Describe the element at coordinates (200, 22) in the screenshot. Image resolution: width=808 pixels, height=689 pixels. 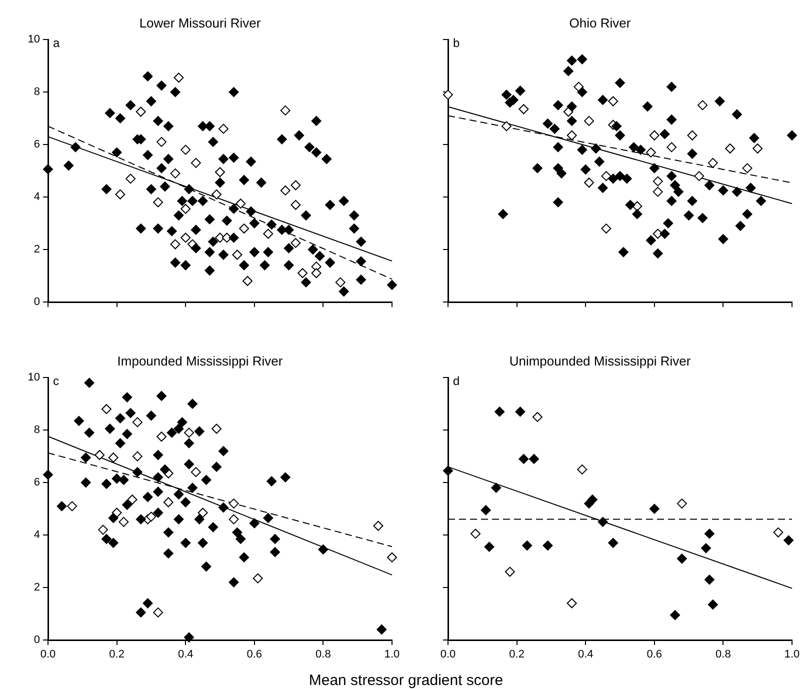
I see `chart-title: Lower Missouri River` at that location.